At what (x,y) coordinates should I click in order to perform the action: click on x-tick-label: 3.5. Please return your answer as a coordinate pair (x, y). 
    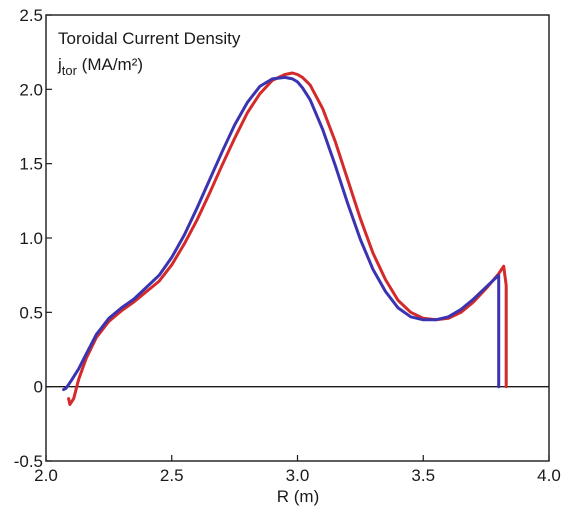
    Looking at the image, I should click on (423, 475).